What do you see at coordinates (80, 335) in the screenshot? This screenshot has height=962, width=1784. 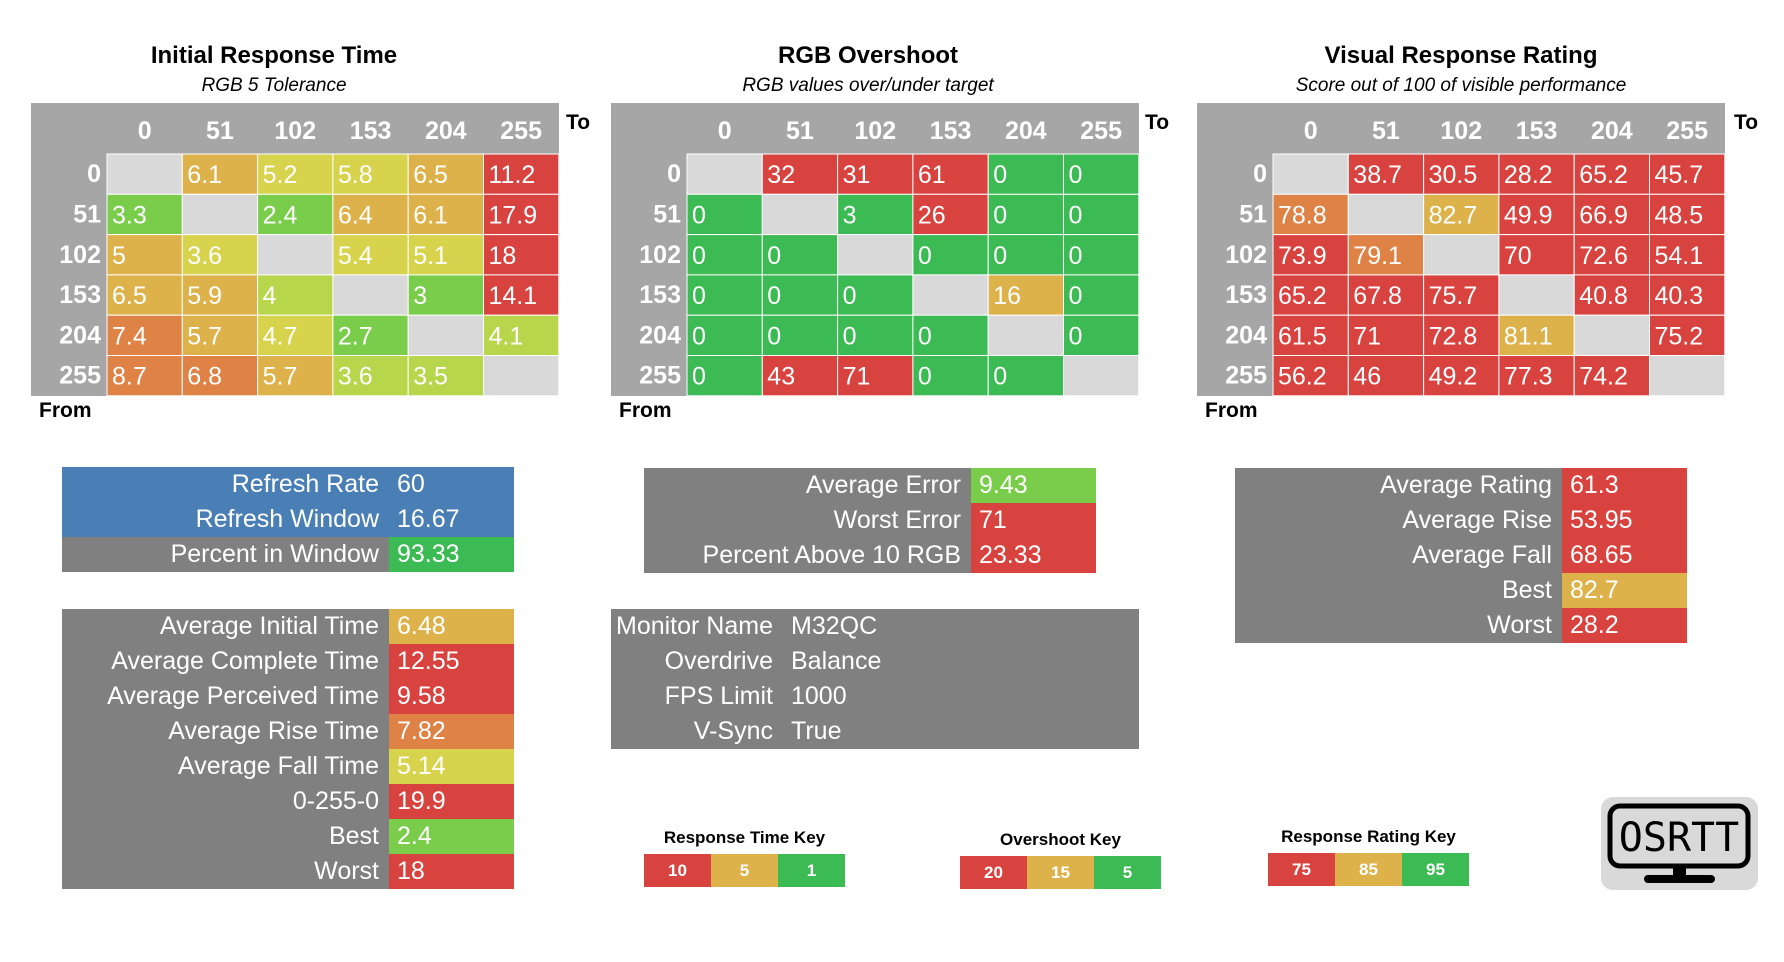 I see `y-tick-label: 204` at bounding box center [80, 335].